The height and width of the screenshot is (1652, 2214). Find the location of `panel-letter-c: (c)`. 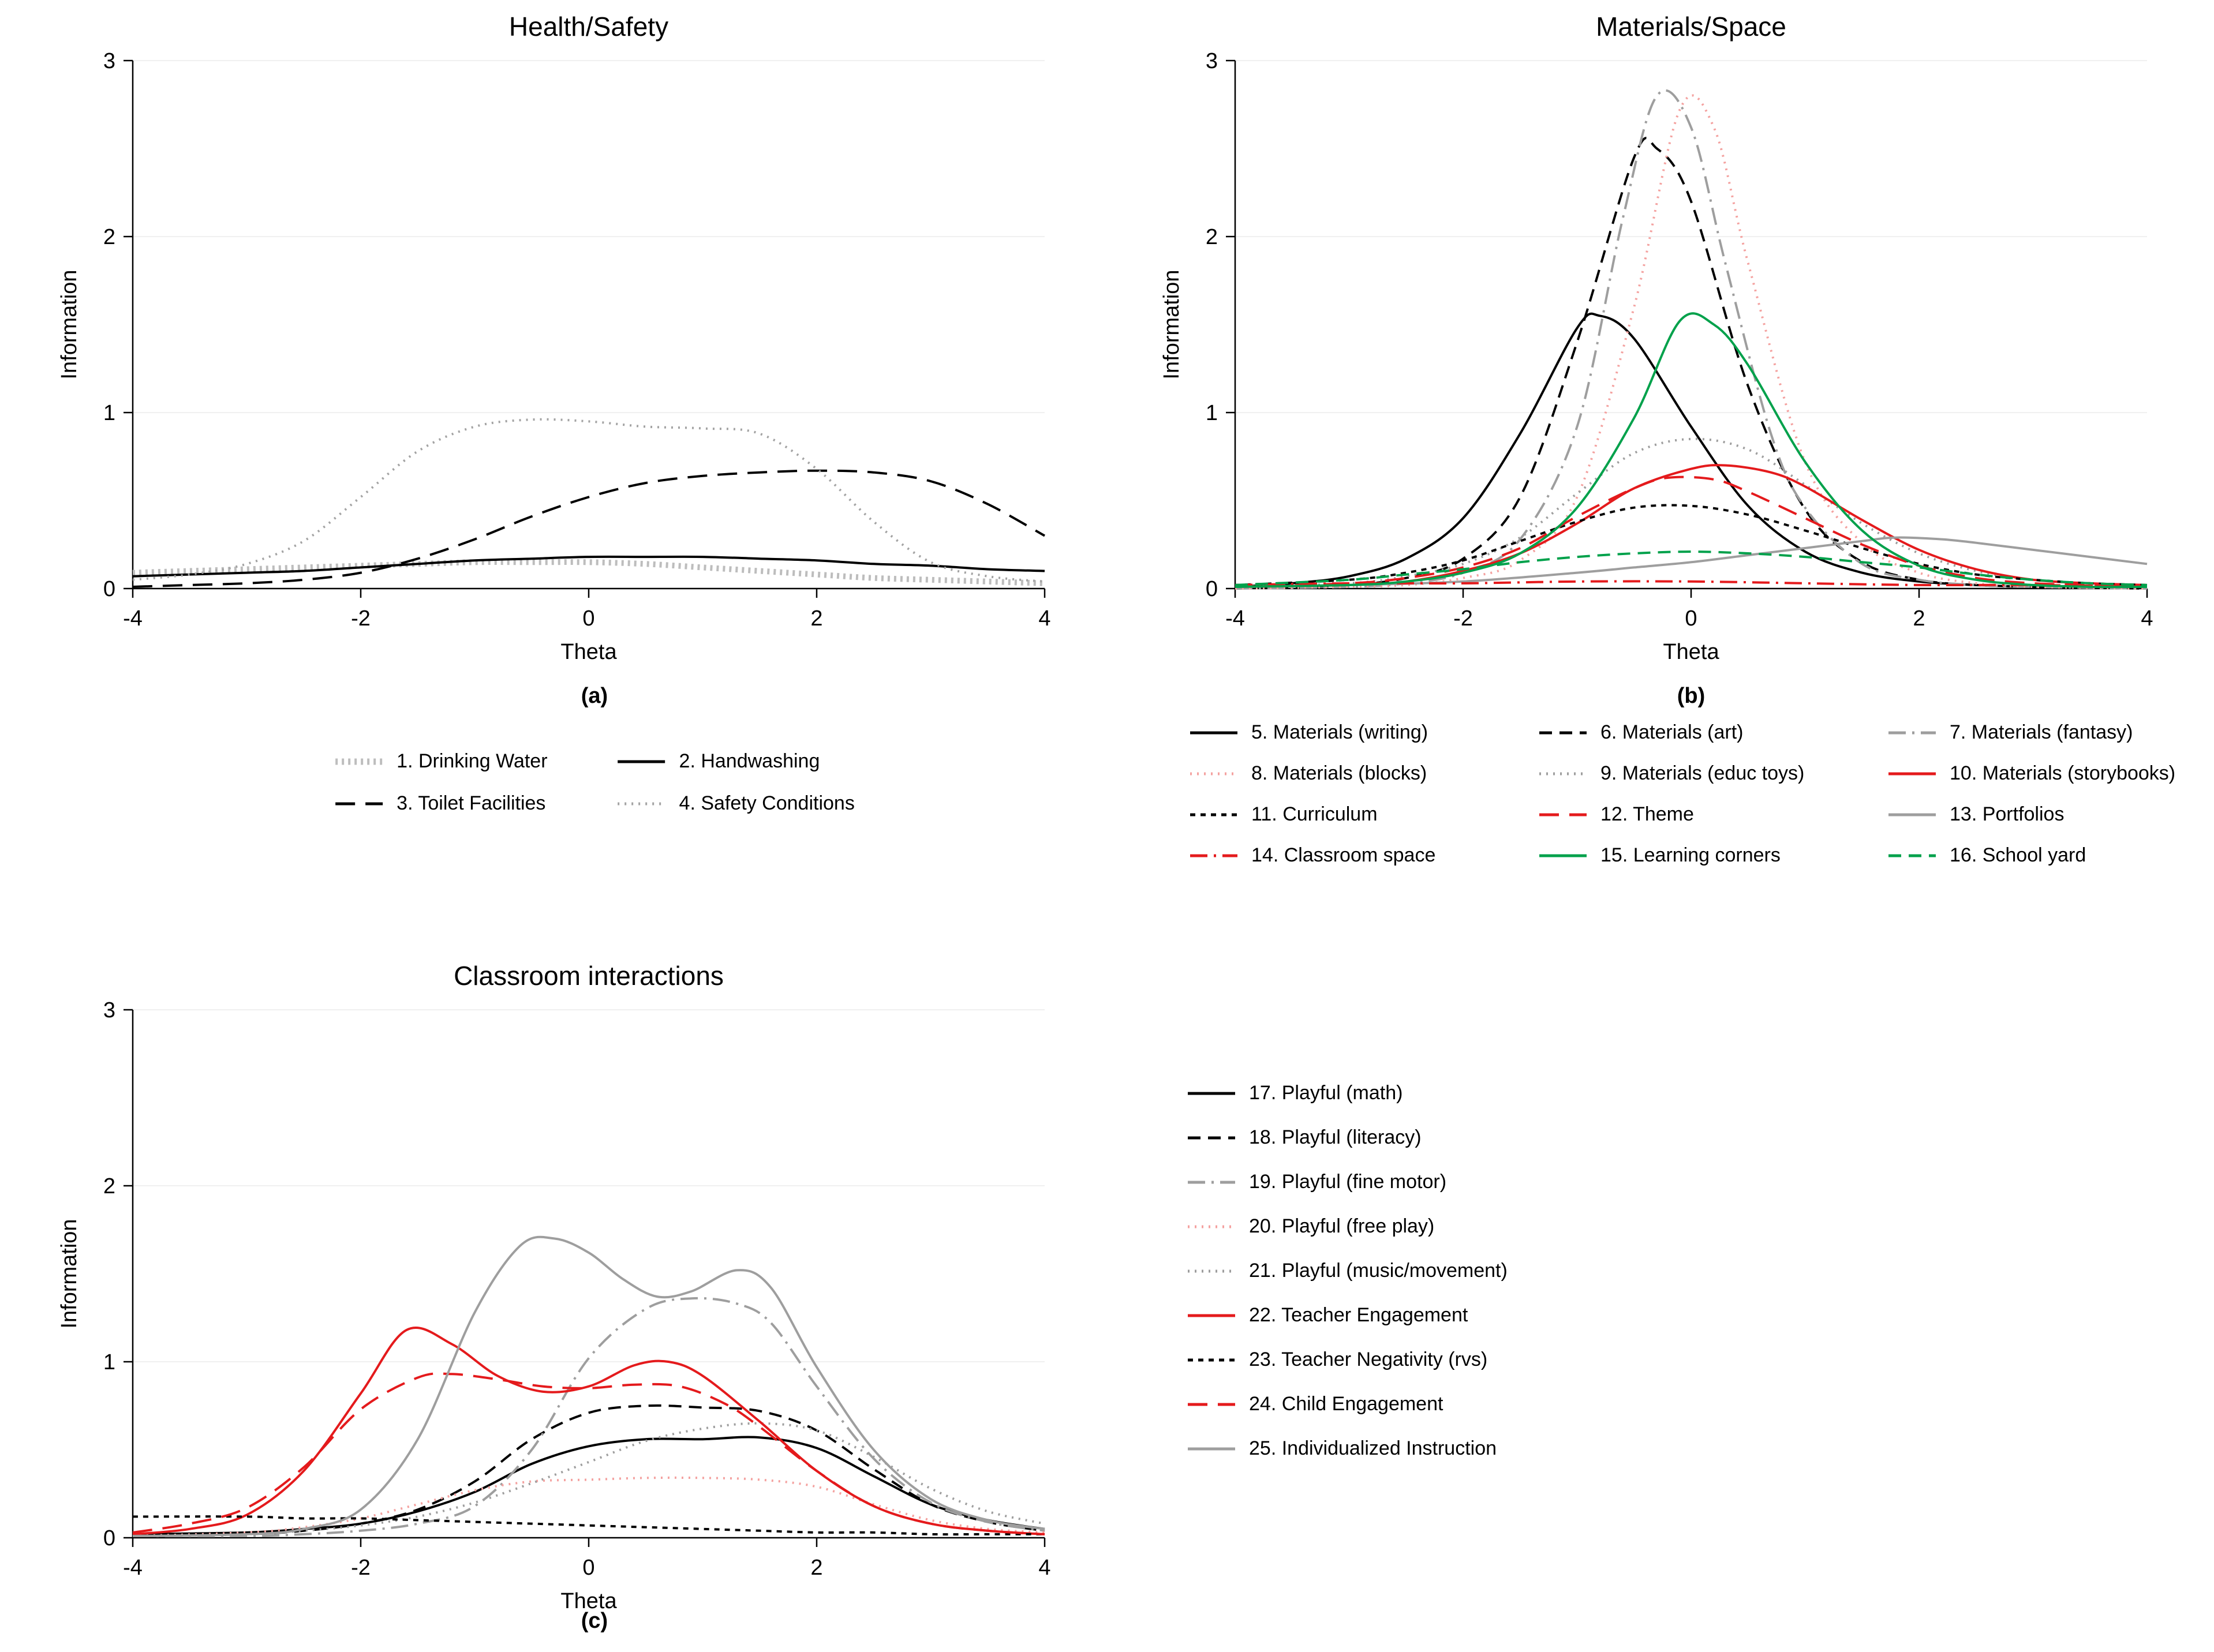

panel-letter-c: (c) is located at coordinates (594, 1621).